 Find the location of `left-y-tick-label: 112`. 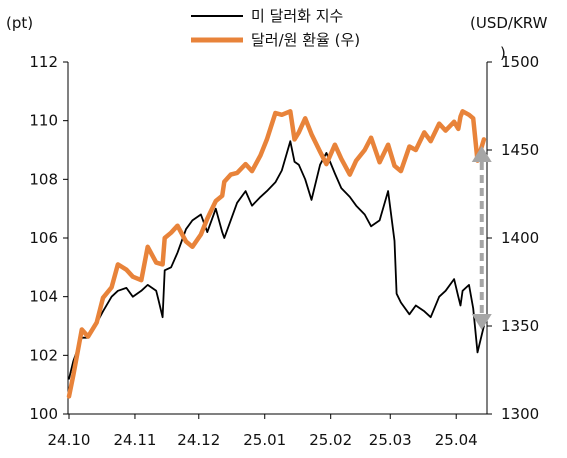

left-y-tick-label: 112 is located at coordinates (43, 62).